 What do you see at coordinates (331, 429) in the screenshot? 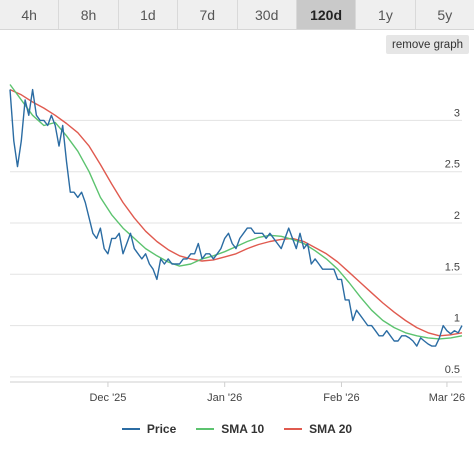
I see `legend-label-sma-20: SMA 20` at bounding box center [331, 429].